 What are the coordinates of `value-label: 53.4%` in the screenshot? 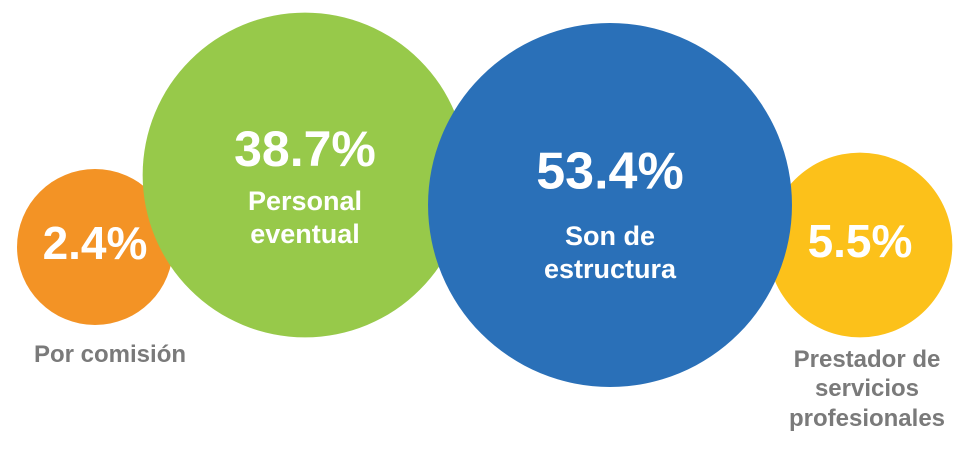 It's located at (609, 172).